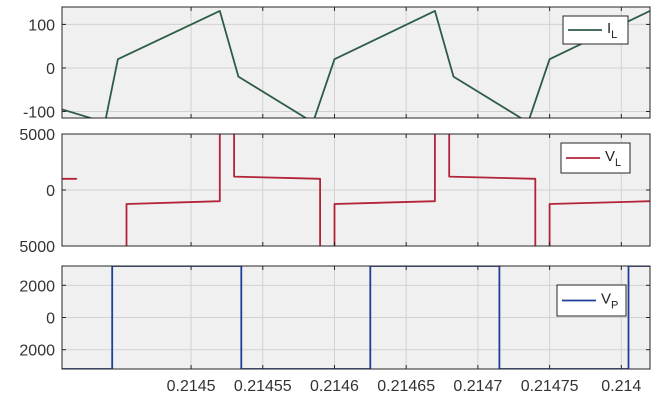  Describe the element at coordinates (191, 386) in the screenshot. I see `x-tick-label: 0.2145` at that location.